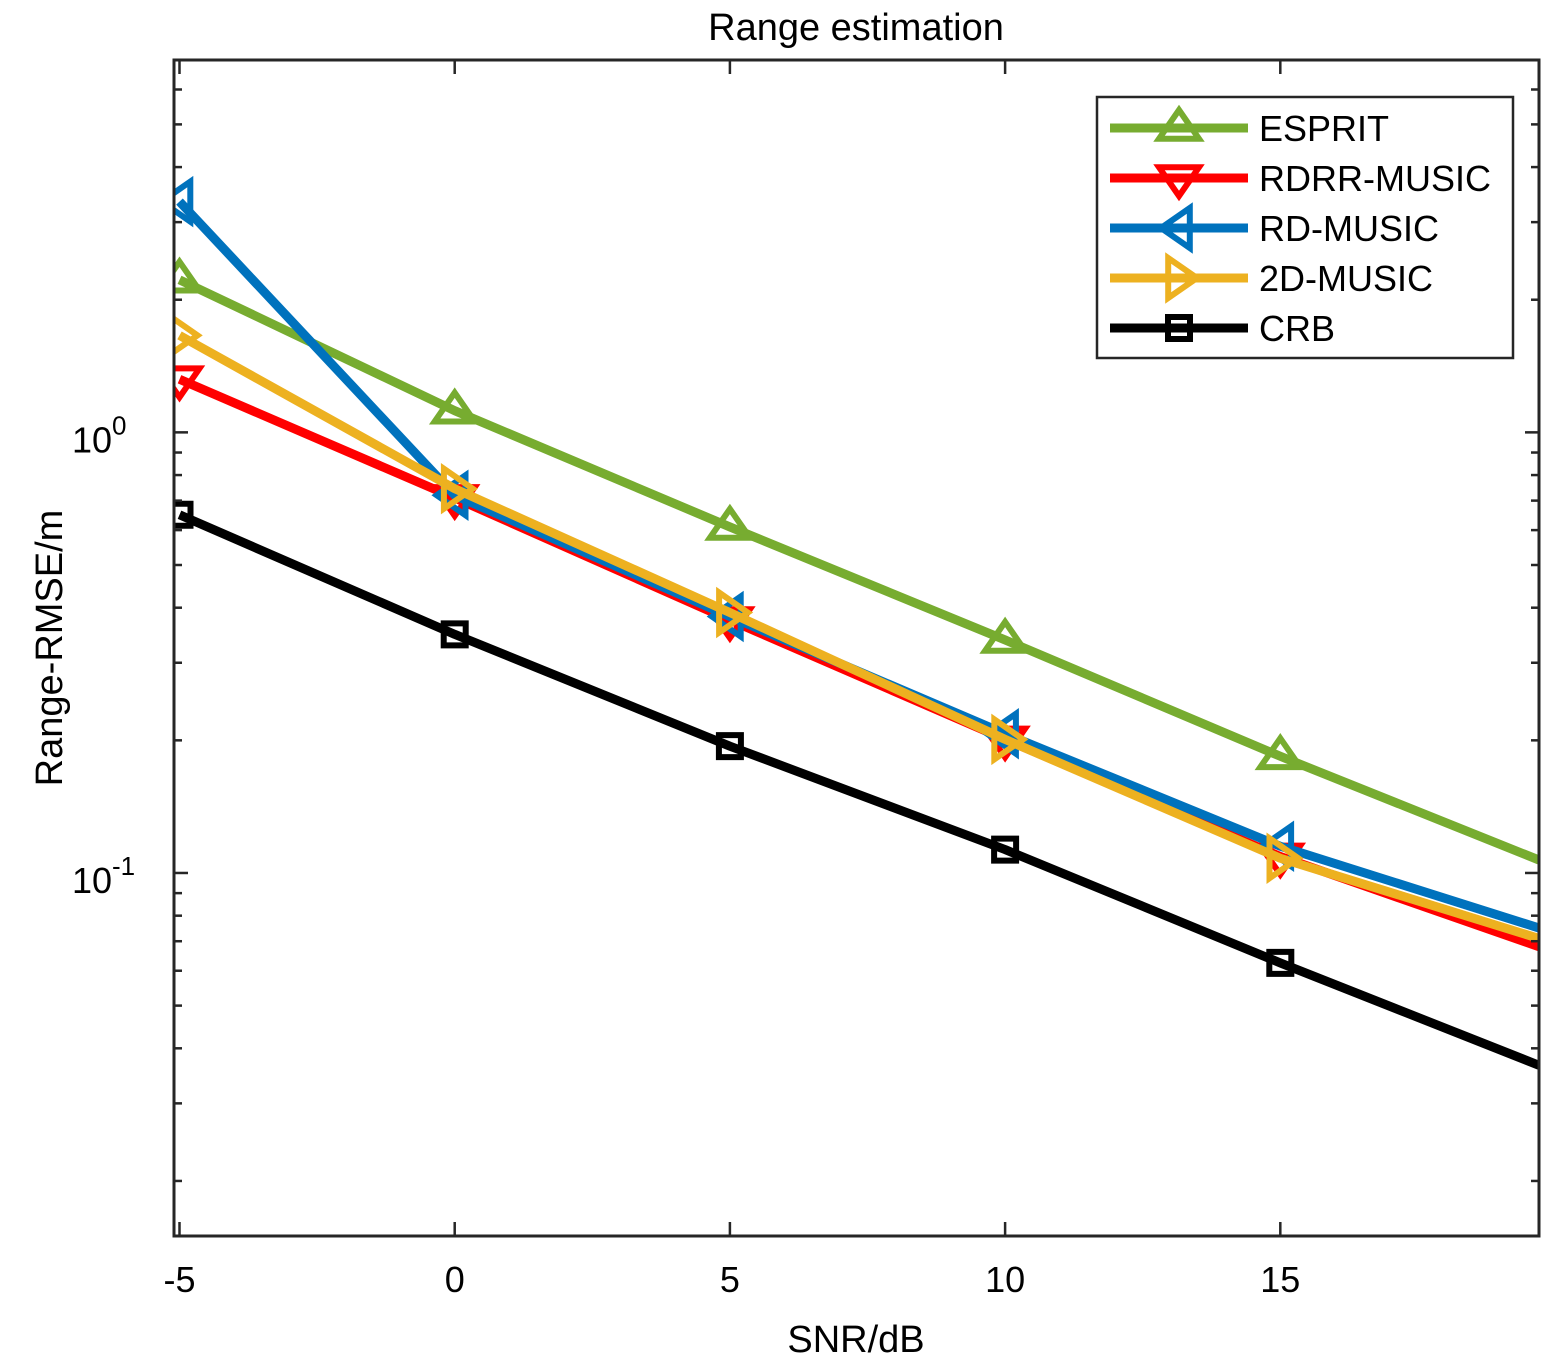  Describe the element at coordinates (455, 1279) in the screenshot. I see `x-tick-label-1: 0` at that location.